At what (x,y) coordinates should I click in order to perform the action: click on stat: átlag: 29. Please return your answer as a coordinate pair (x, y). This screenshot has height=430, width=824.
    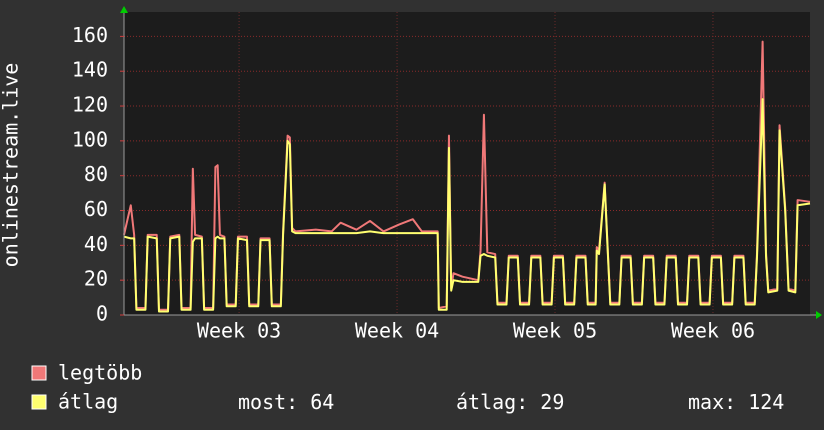
    Looking at the image, I should click on (510, 402).